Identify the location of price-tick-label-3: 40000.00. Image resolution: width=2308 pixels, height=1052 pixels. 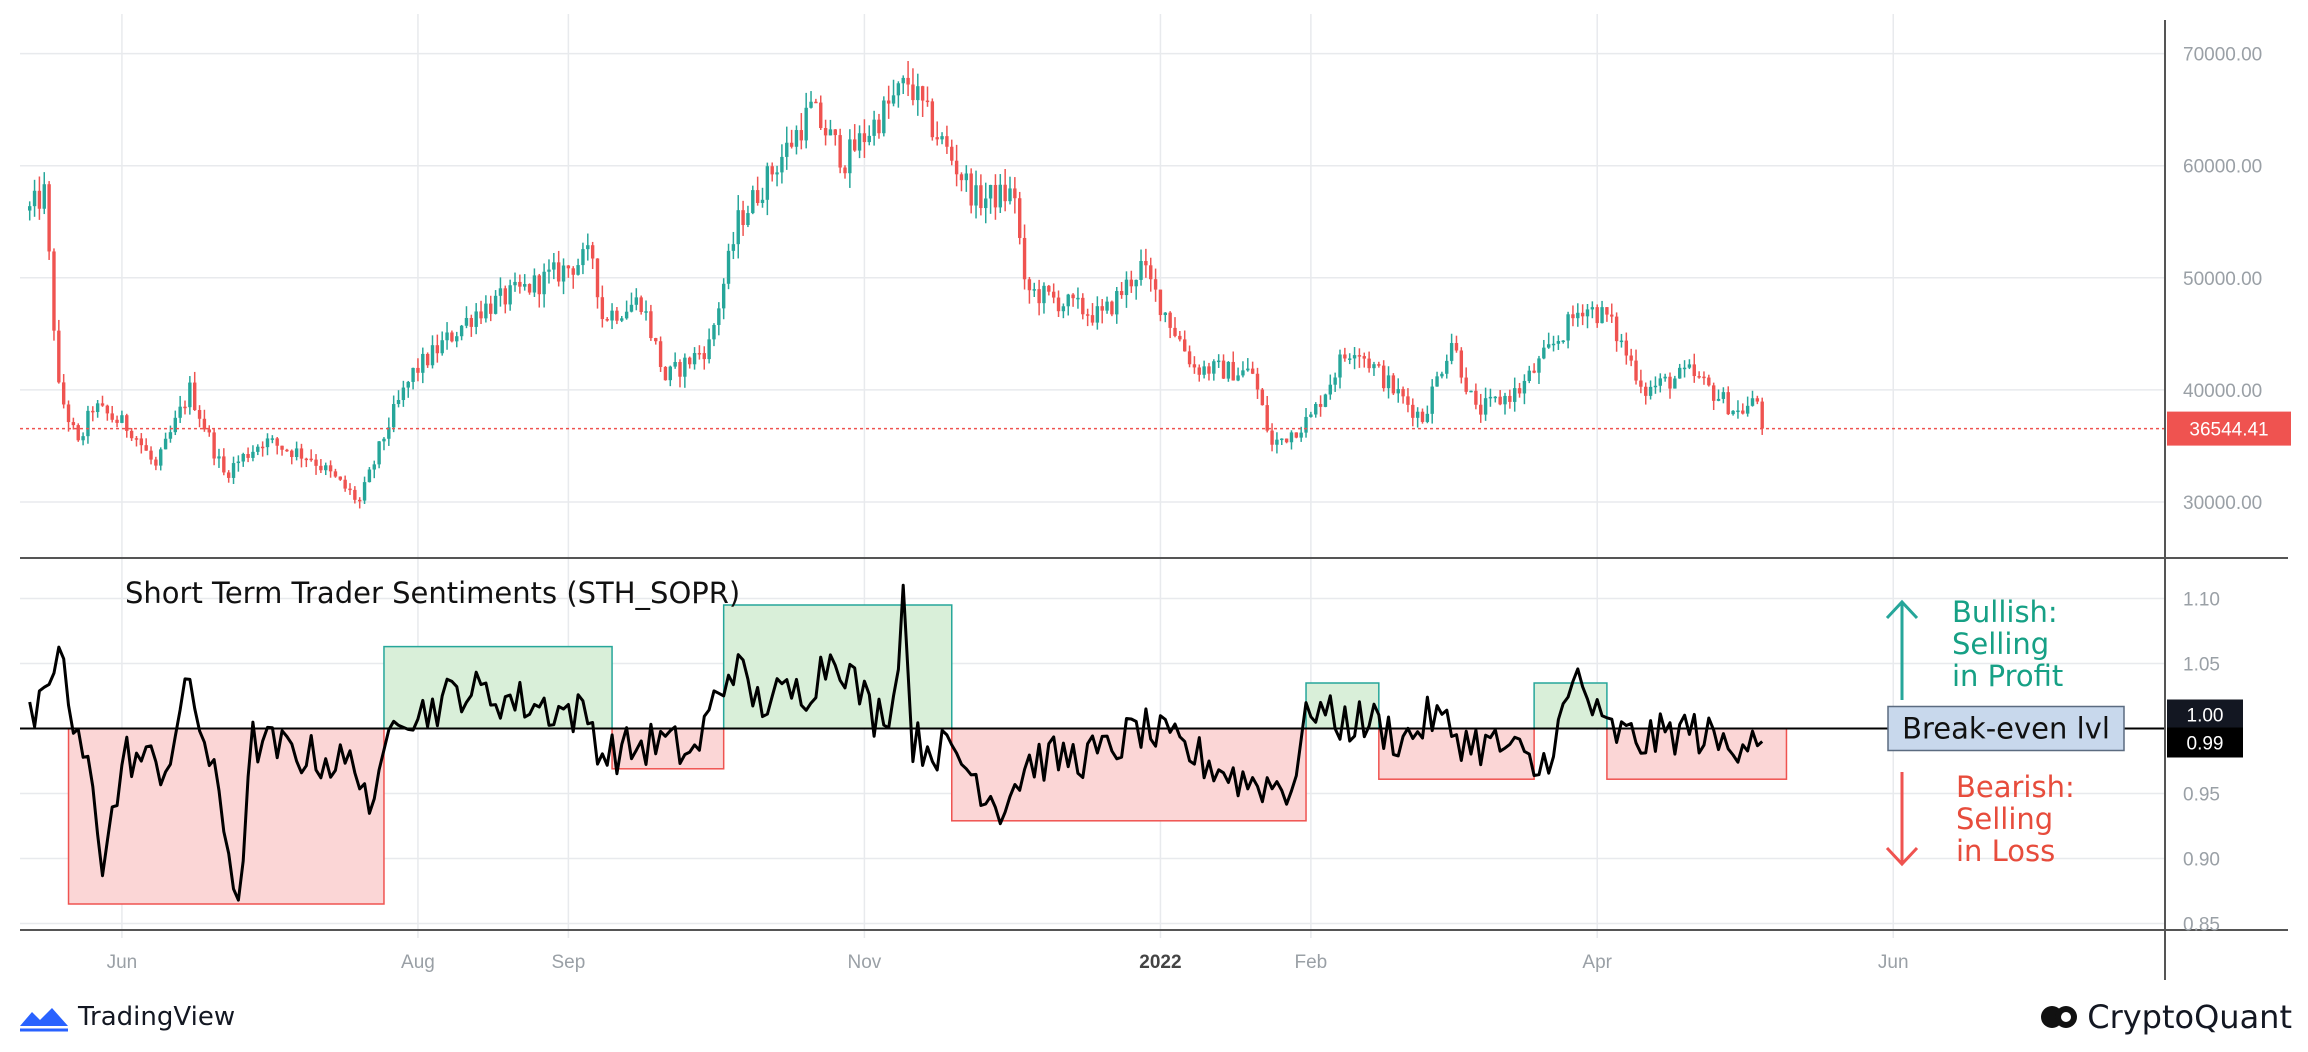
(2222, 391).